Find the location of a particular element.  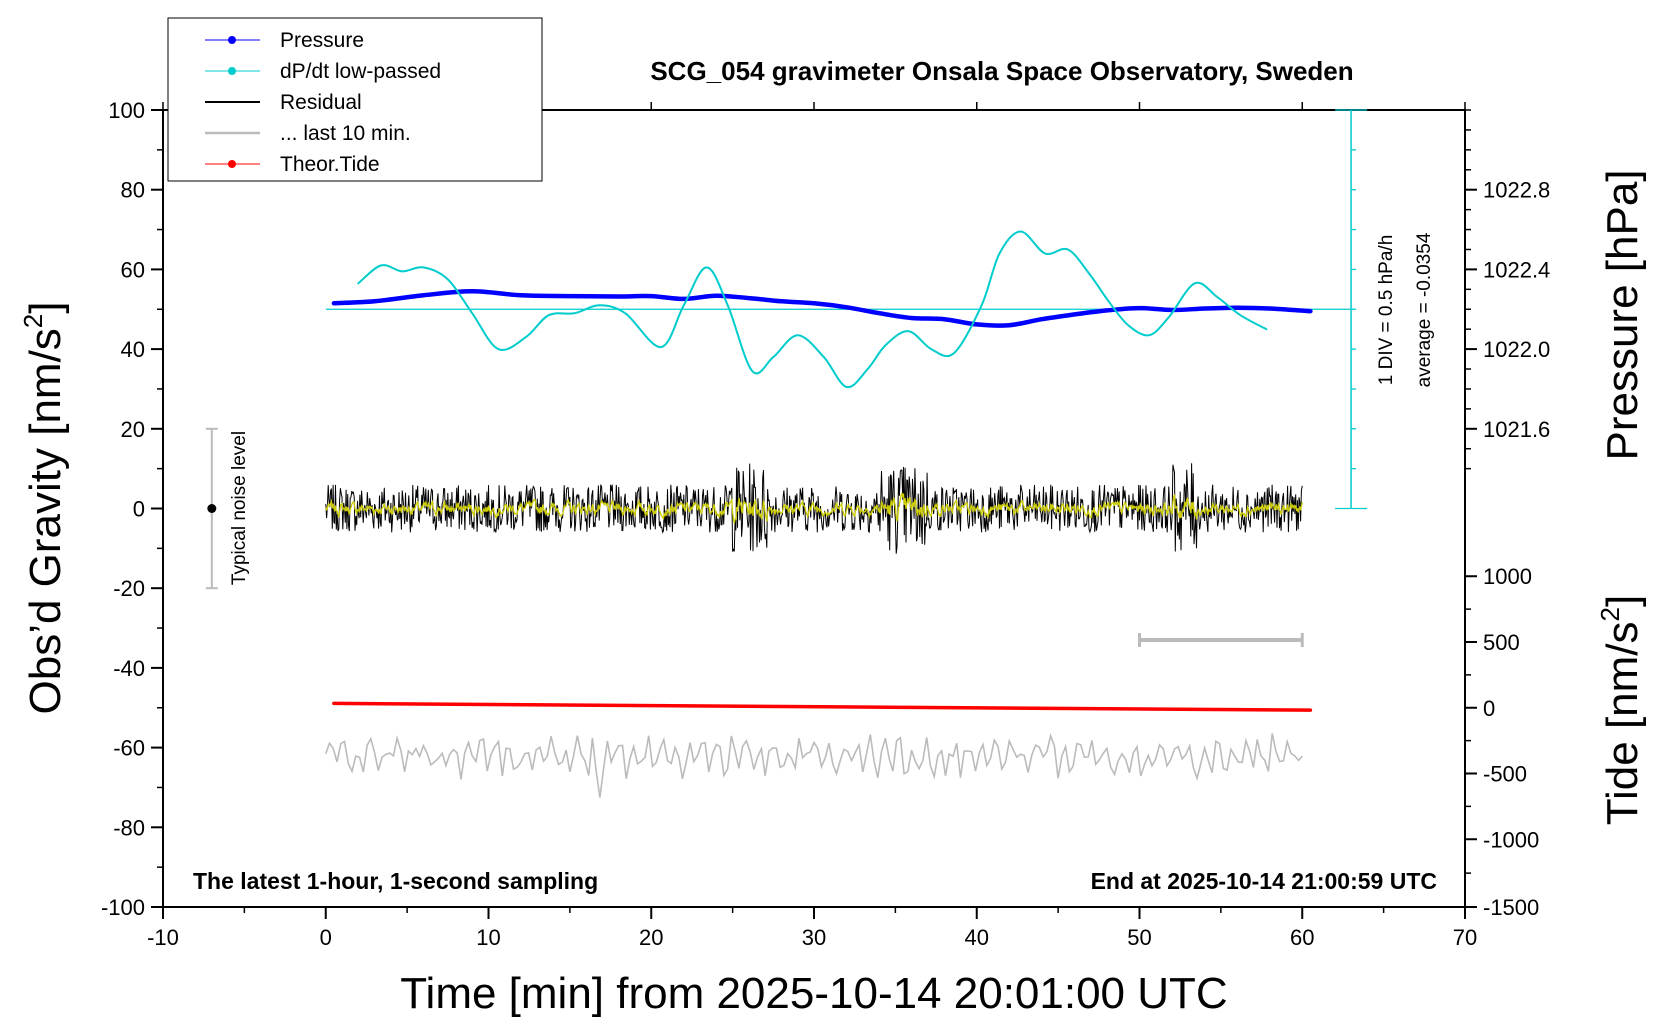

y-tick-label: -60 is located at coordinates (129, 748).